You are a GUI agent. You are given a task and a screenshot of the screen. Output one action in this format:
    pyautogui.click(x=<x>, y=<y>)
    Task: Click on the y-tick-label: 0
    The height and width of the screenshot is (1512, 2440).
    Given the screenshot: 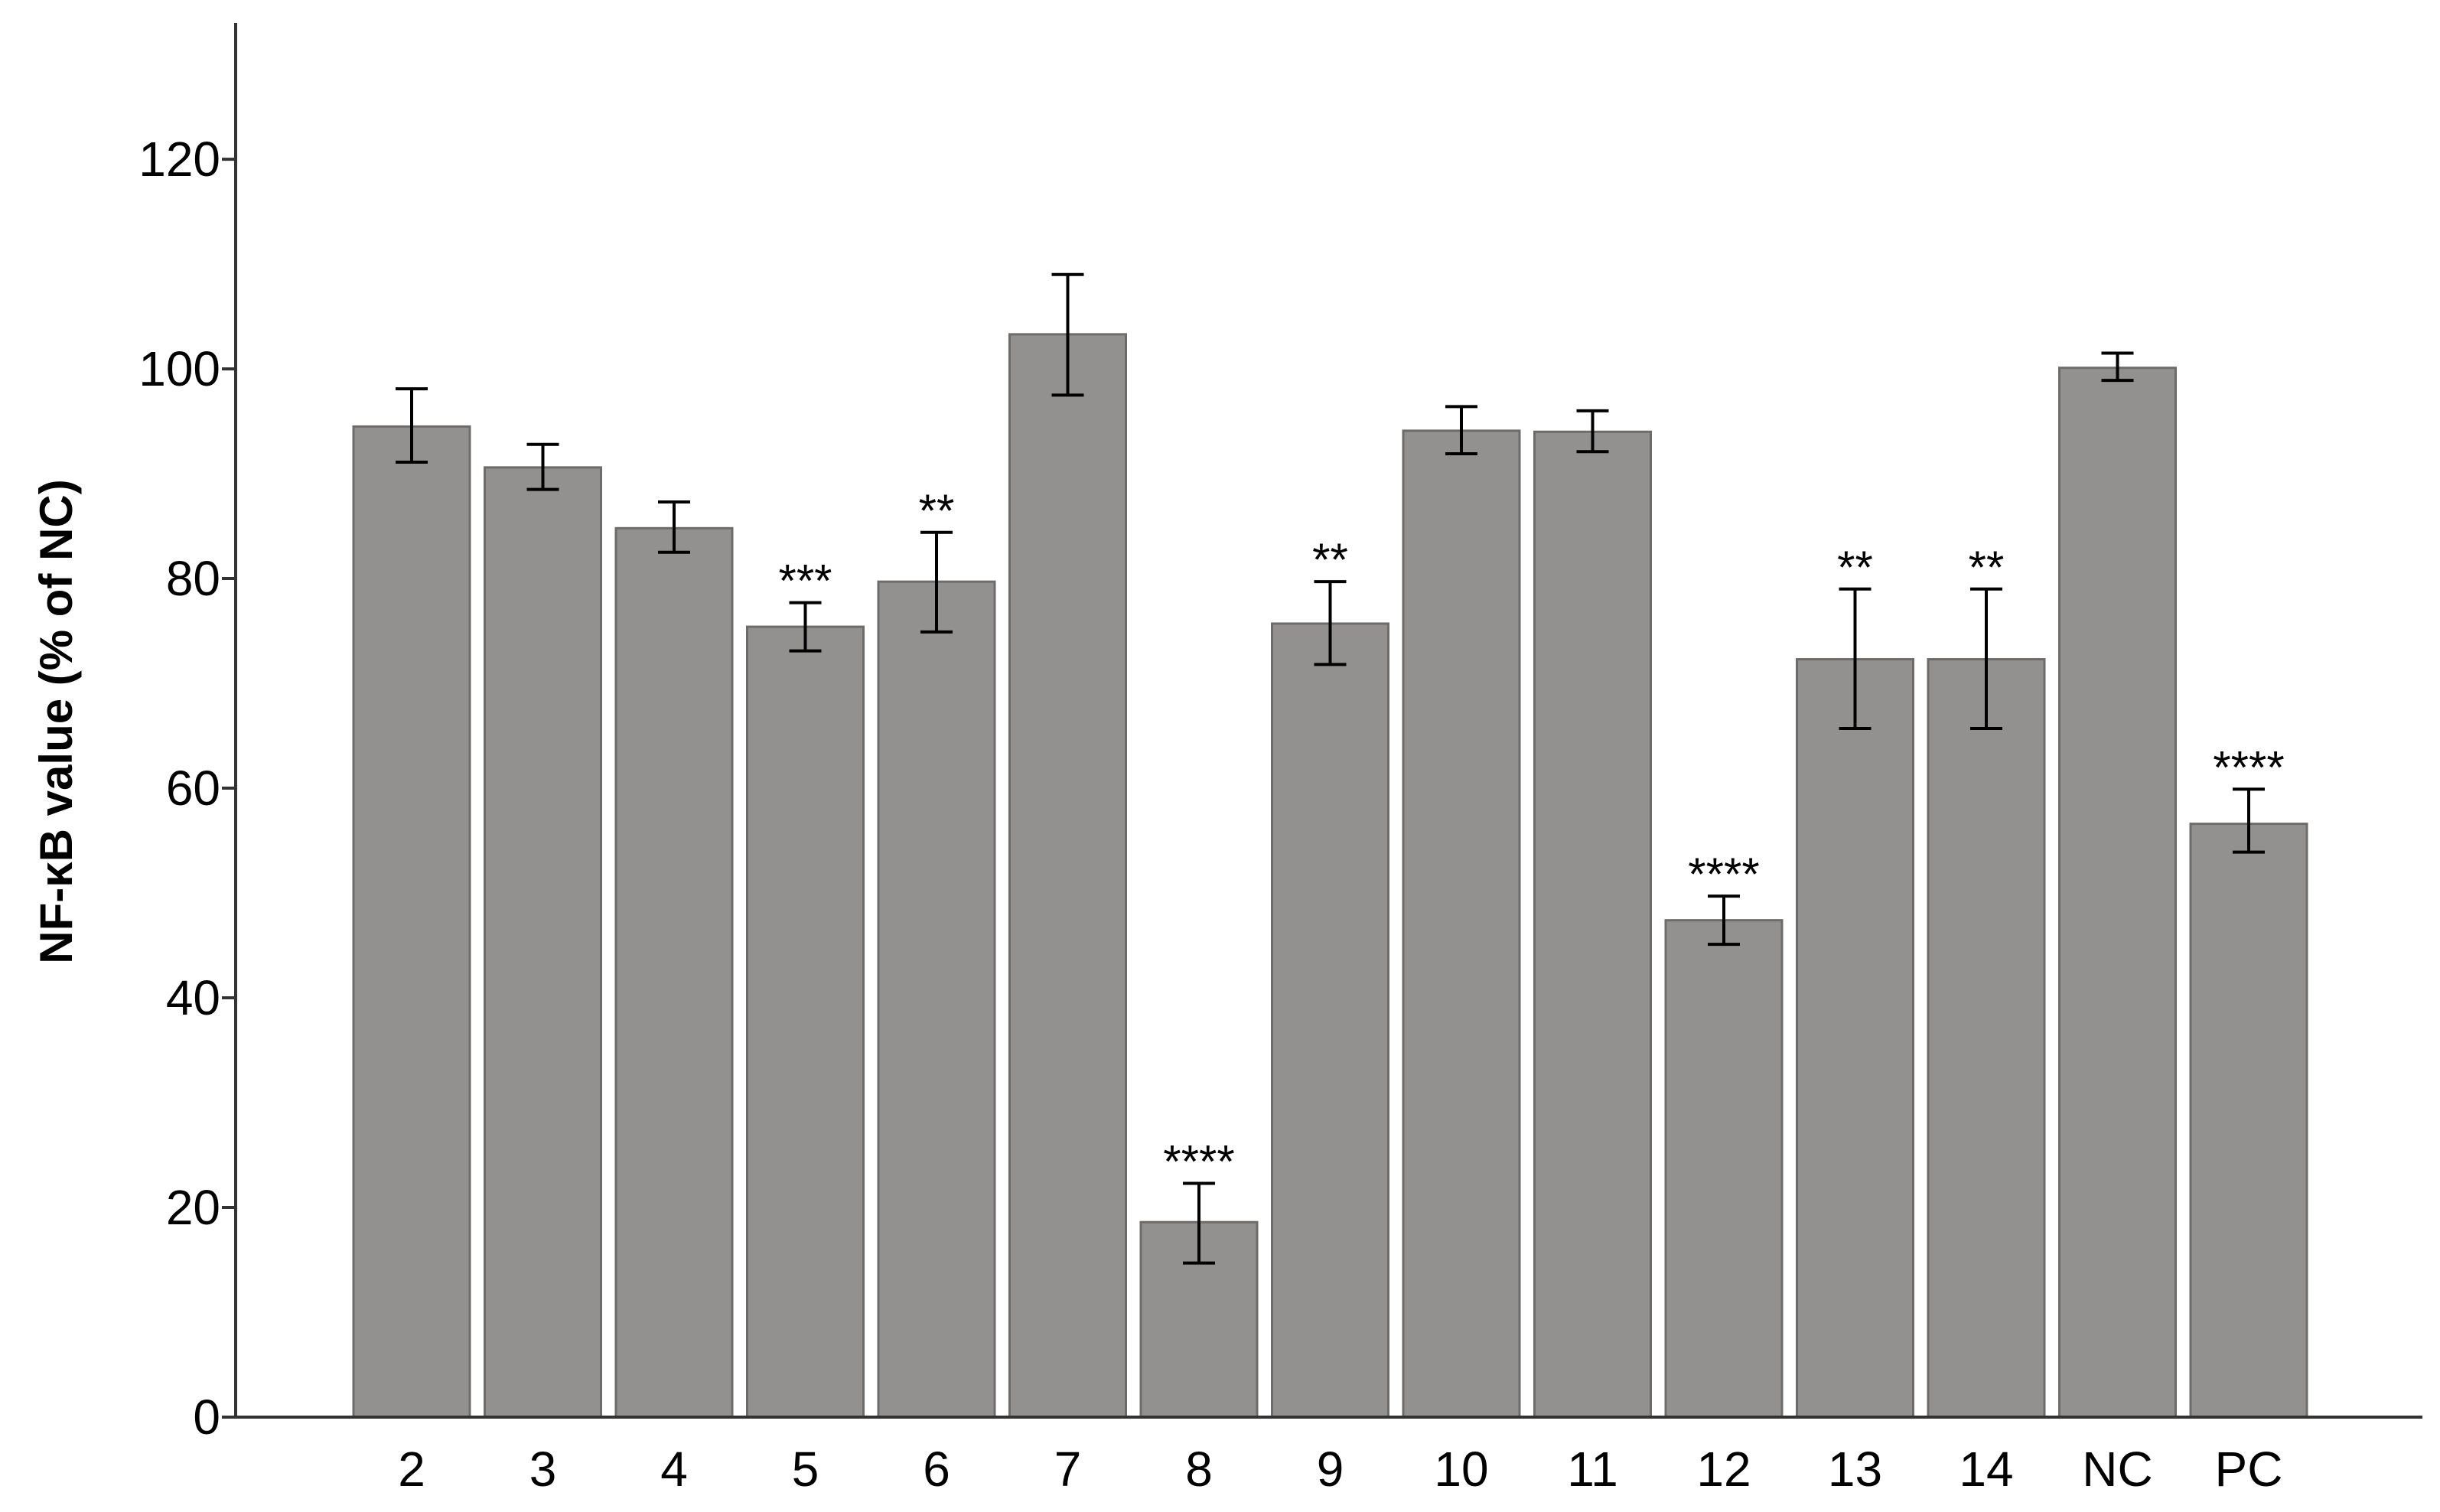 What is the action you would take?
    pyautogui.click(x=206, y=1418)
    